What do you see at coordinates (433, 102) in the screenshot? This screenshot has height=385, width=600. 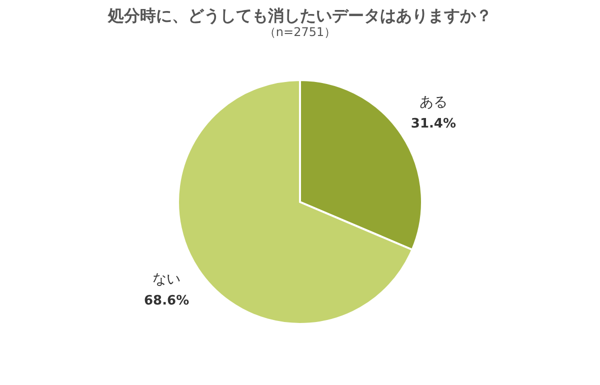 I see `slice-label: ある` at bounding box center [433, 102].